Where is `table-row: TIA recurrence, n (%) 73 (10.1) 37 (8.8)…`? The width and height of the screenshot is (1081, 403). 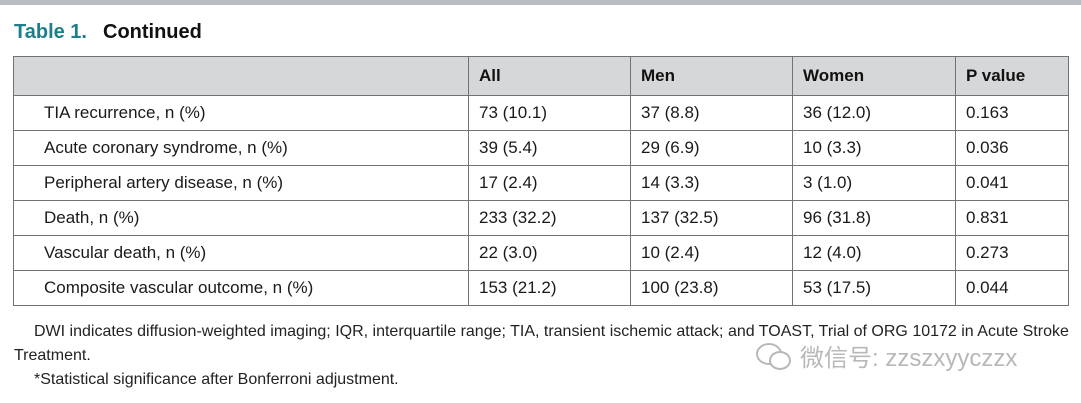 table-row: TIA recurrence, n (%) 73 (10.1) 37 (8.8)… is located at coordinates (541, 113).